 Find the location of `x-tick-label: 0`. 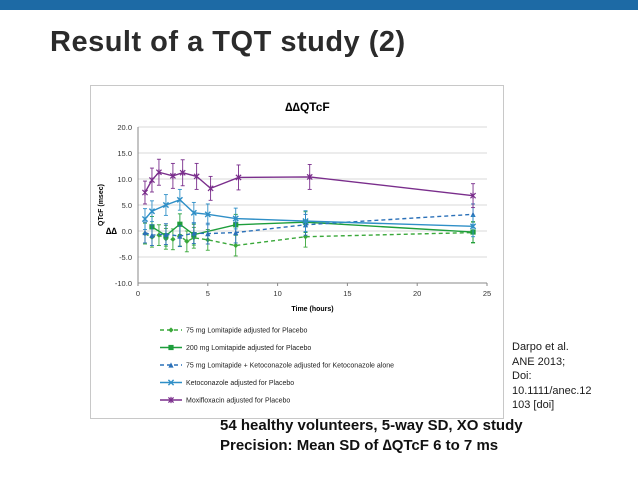

x-tick-label: 0 is located at coordinates (138, 293).